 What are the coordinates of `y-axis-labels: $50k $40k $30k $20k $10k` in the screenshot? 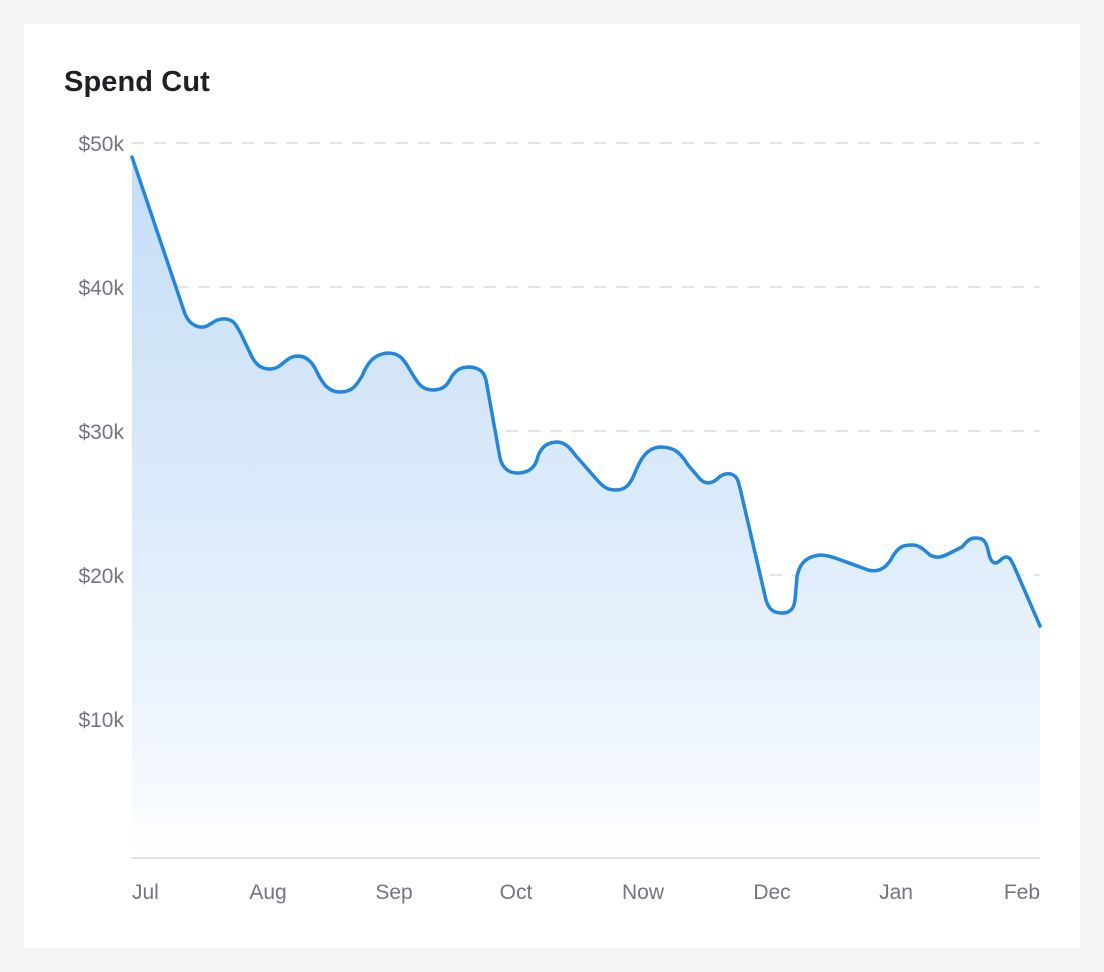 It's located at (101, 432).